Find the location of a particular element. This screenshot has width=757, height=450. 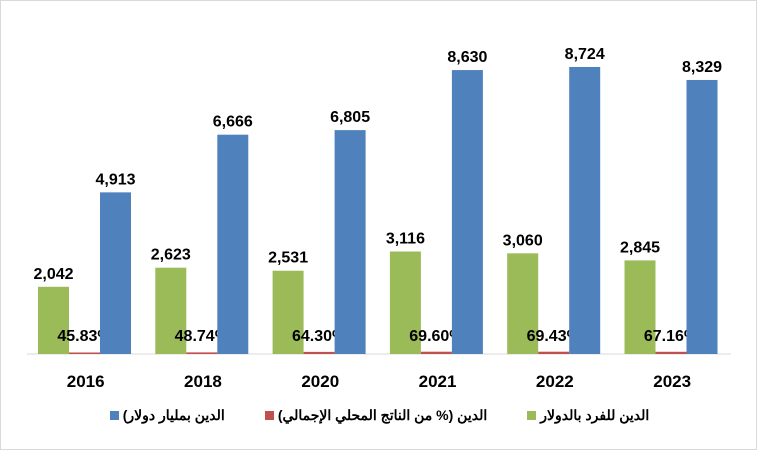

data-label: 2,623 is located at coordinates (171, 255).